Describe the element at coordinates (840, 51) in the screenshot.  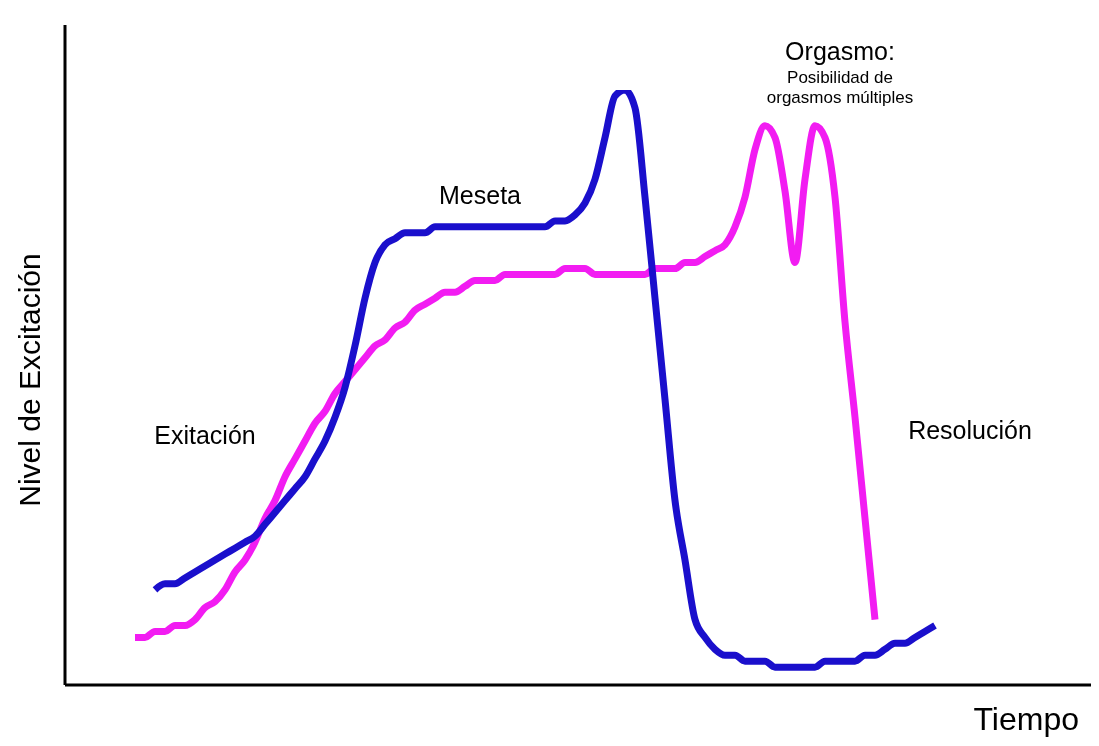
I see `text: Orgasmo:` at that location.